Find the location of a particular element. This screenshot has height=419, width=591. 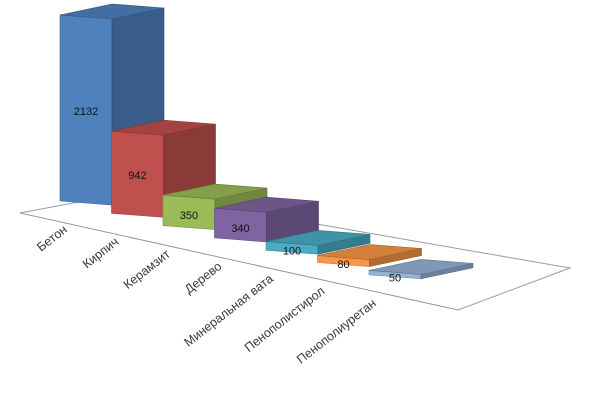

value-label: 100 is located at coordinates (292, 252).